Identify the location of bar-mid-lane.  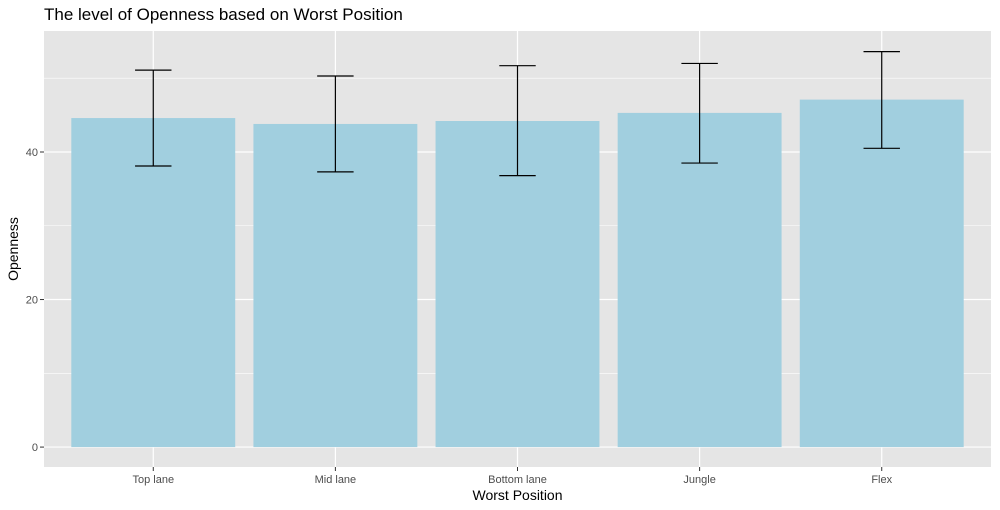
(335, 285).